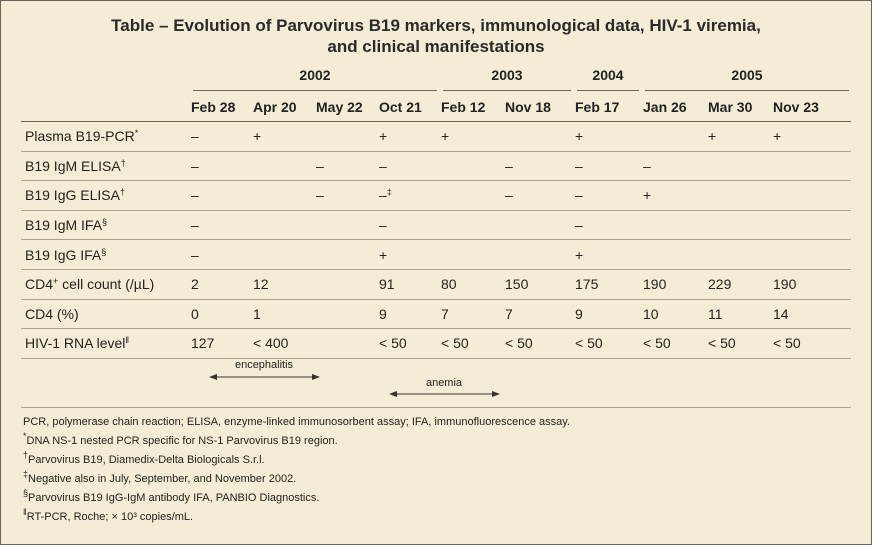 This screenshot has width=872, height=545. Describe the element at coordinates (408, 343) in the screenshot. I see `cell: < 50` at that location.